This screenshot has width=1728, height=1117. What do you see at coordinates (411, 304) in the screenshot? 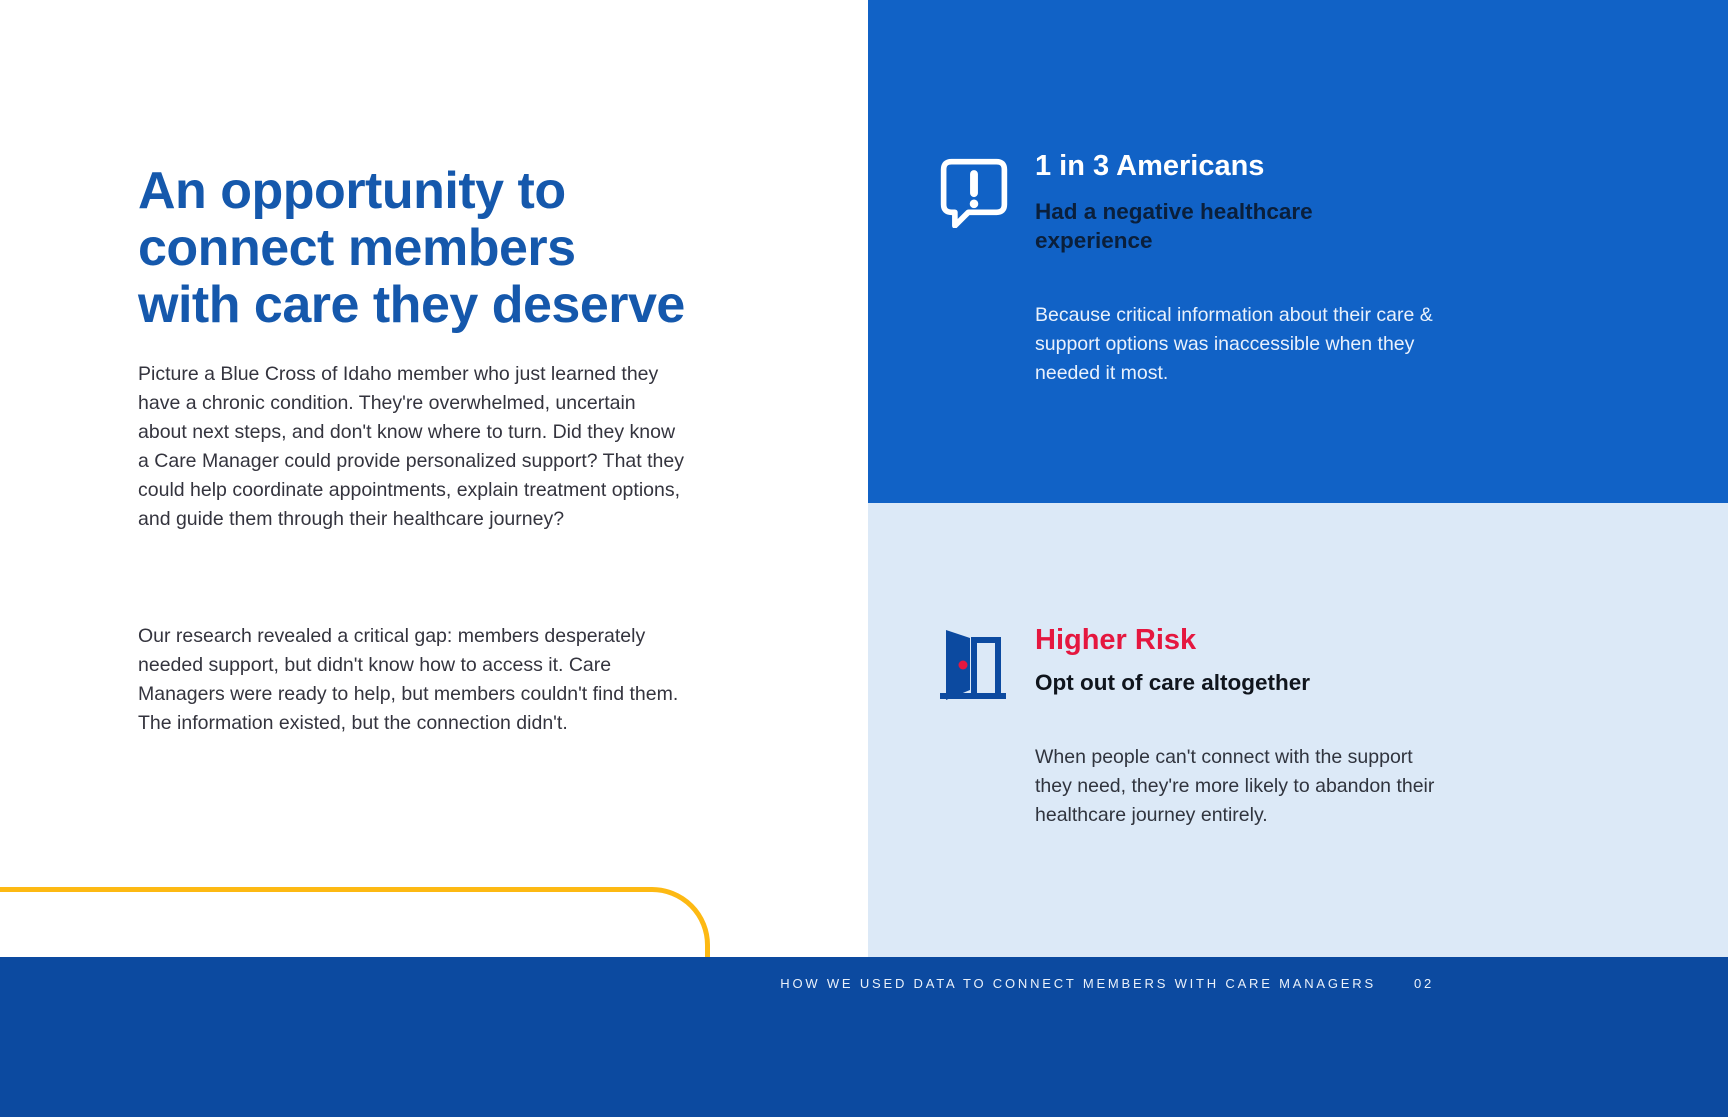
I see `page-title-line-3: with care they deserve` at bounding box center [411, 304].